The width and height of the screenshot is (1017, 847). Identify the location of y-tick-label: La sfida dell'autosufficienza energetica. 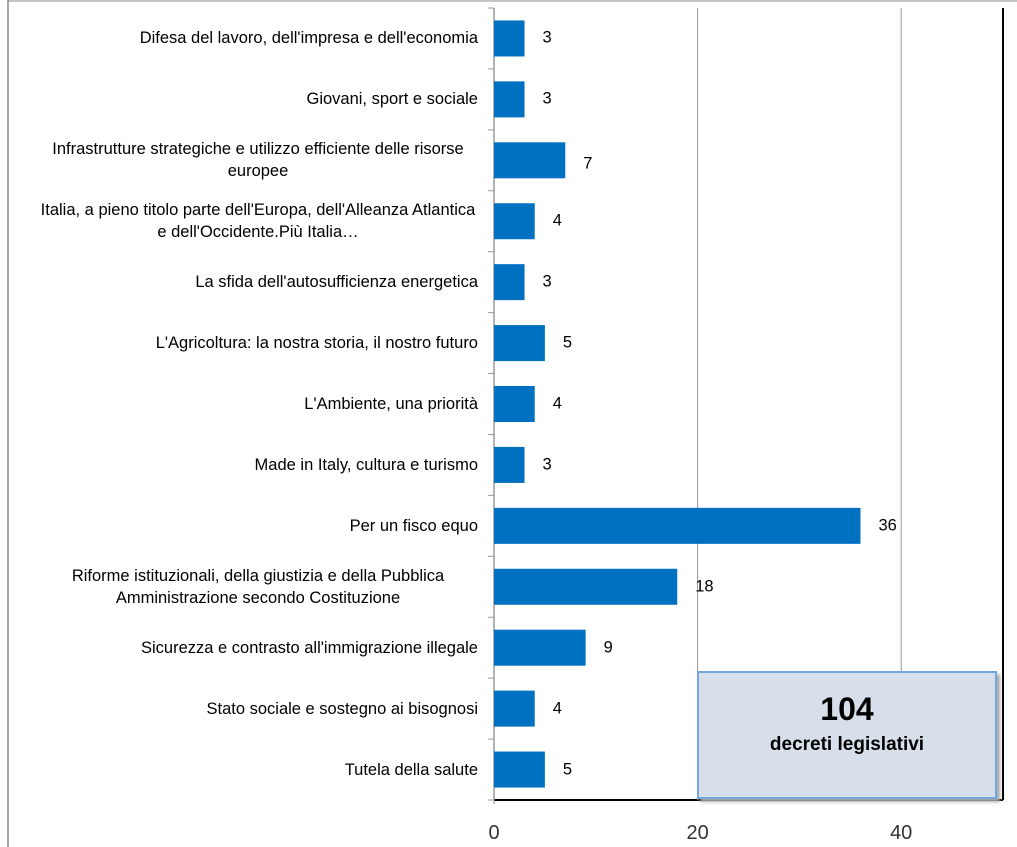
(336, 282).